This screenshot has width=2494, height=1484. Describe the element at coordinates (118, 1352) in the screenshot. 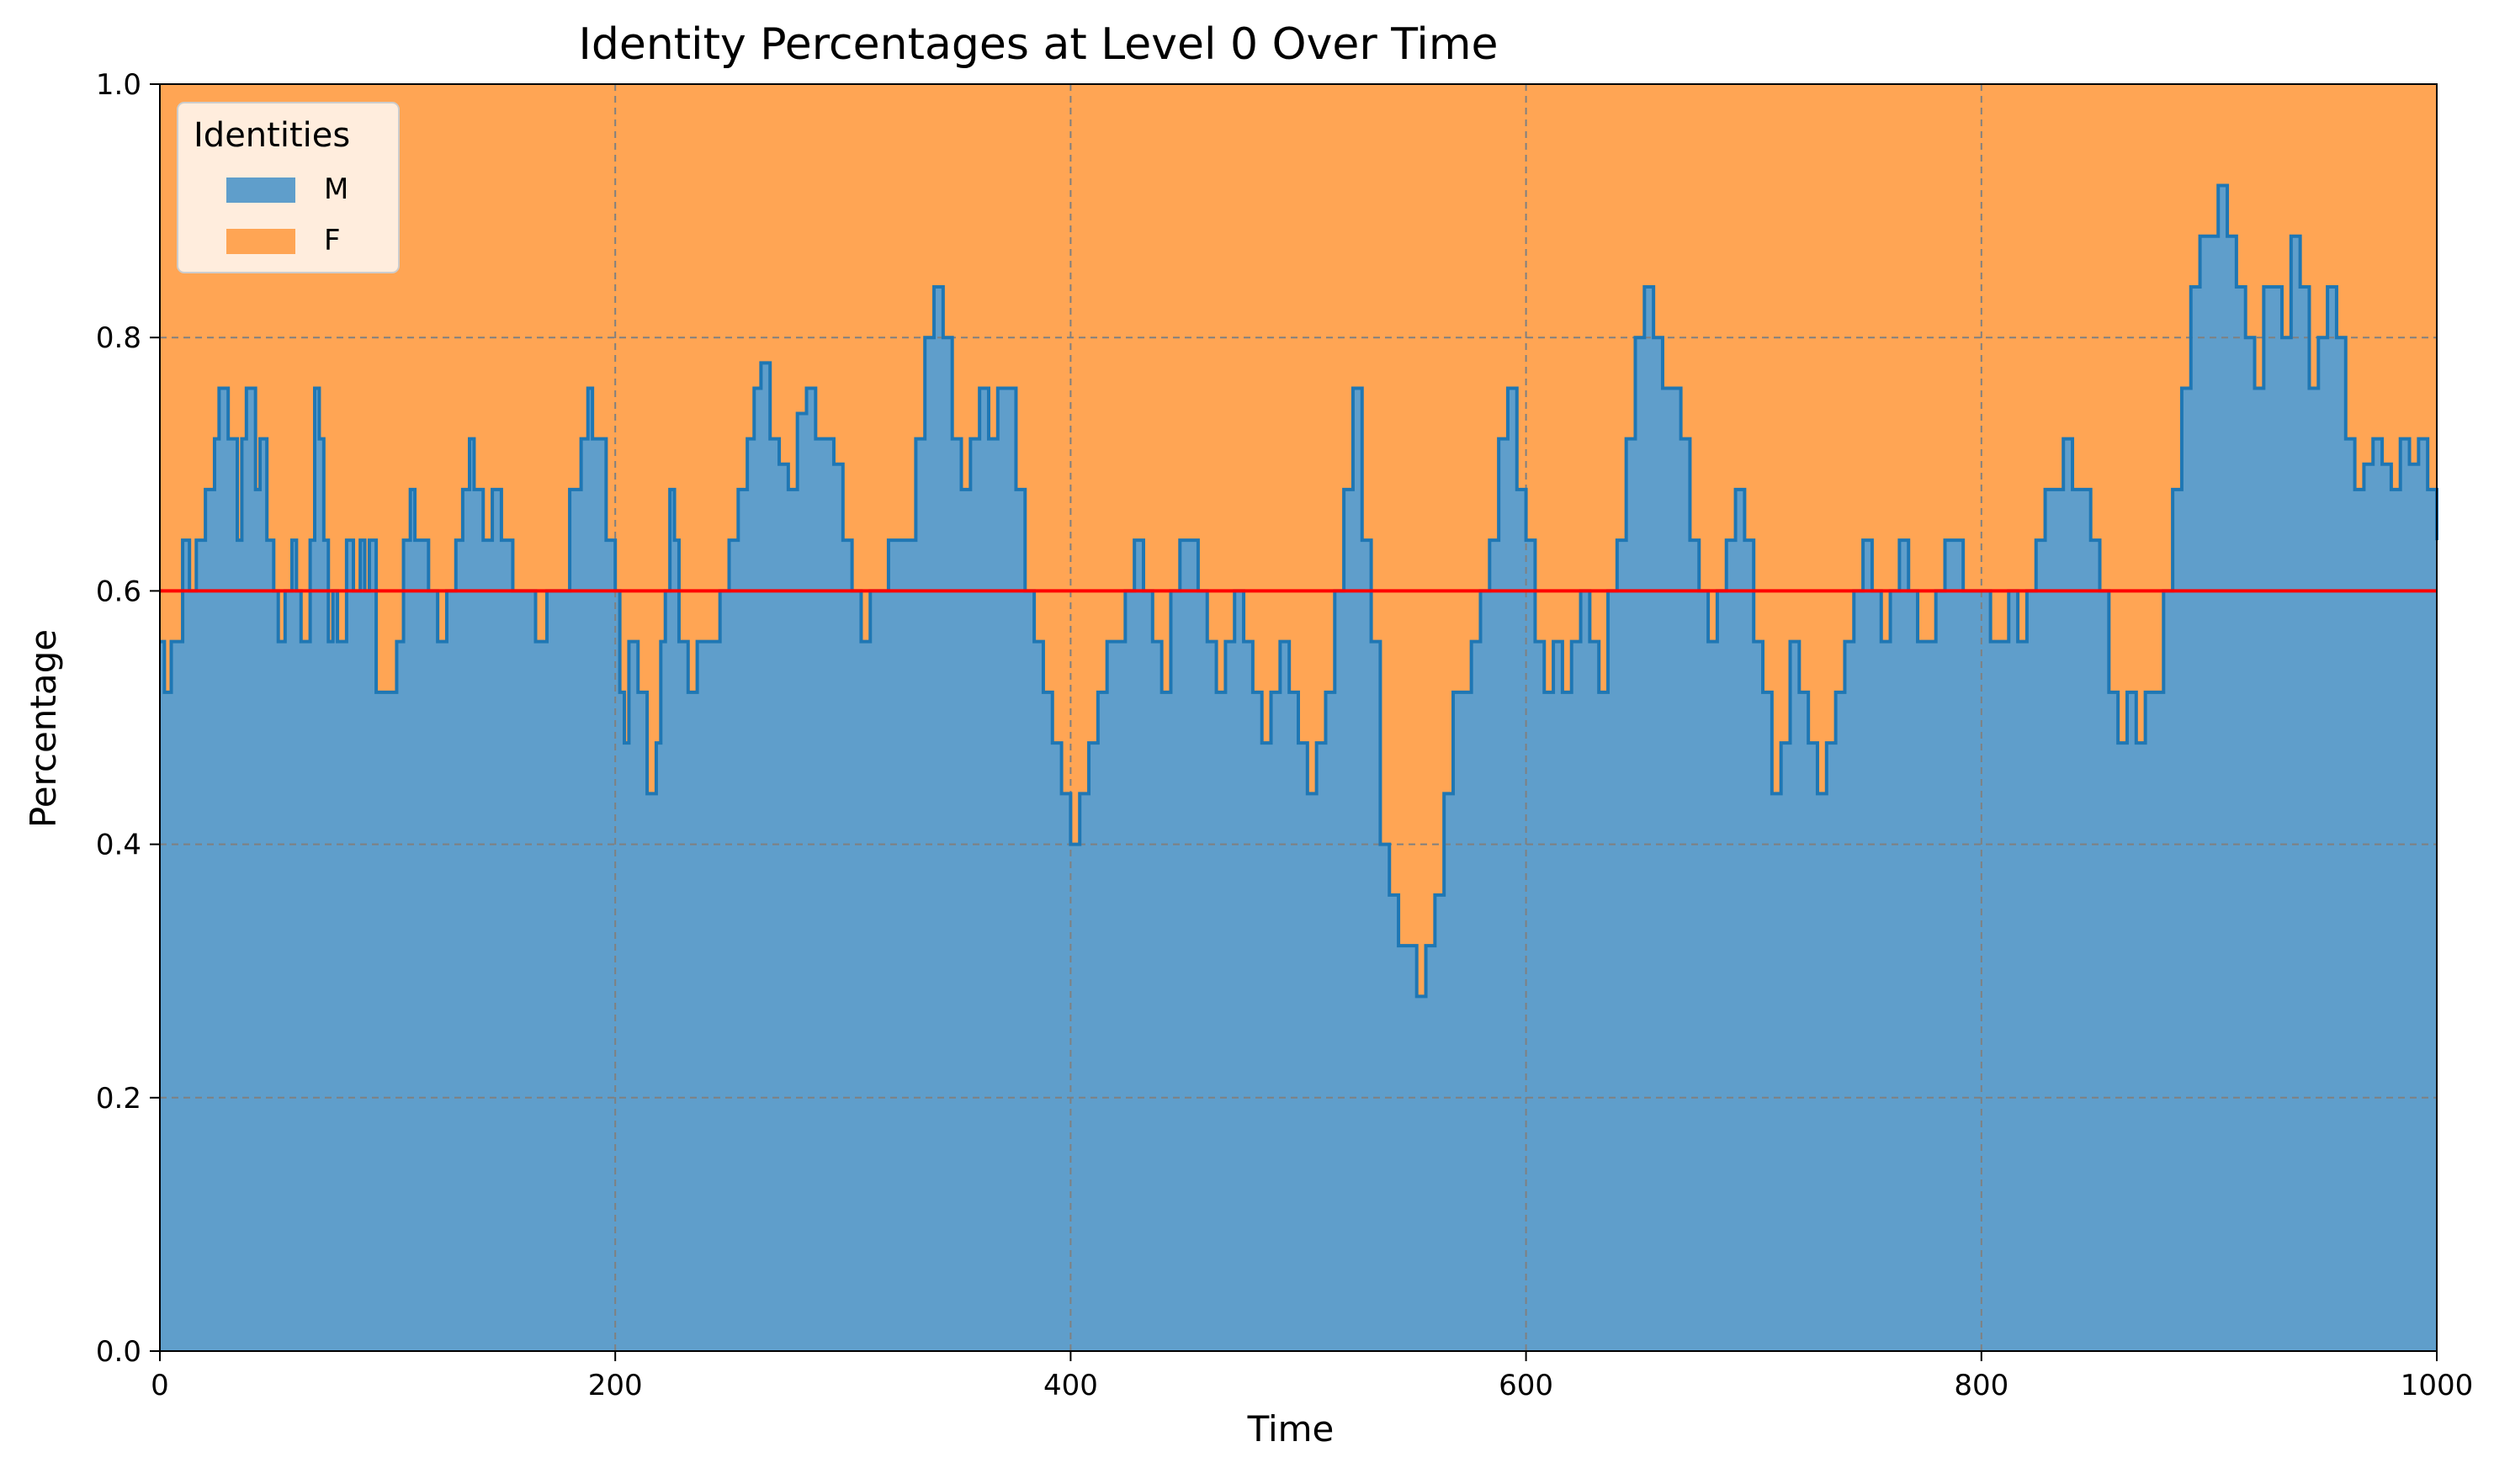

I see `y-tick-label: 0.0` at that location.